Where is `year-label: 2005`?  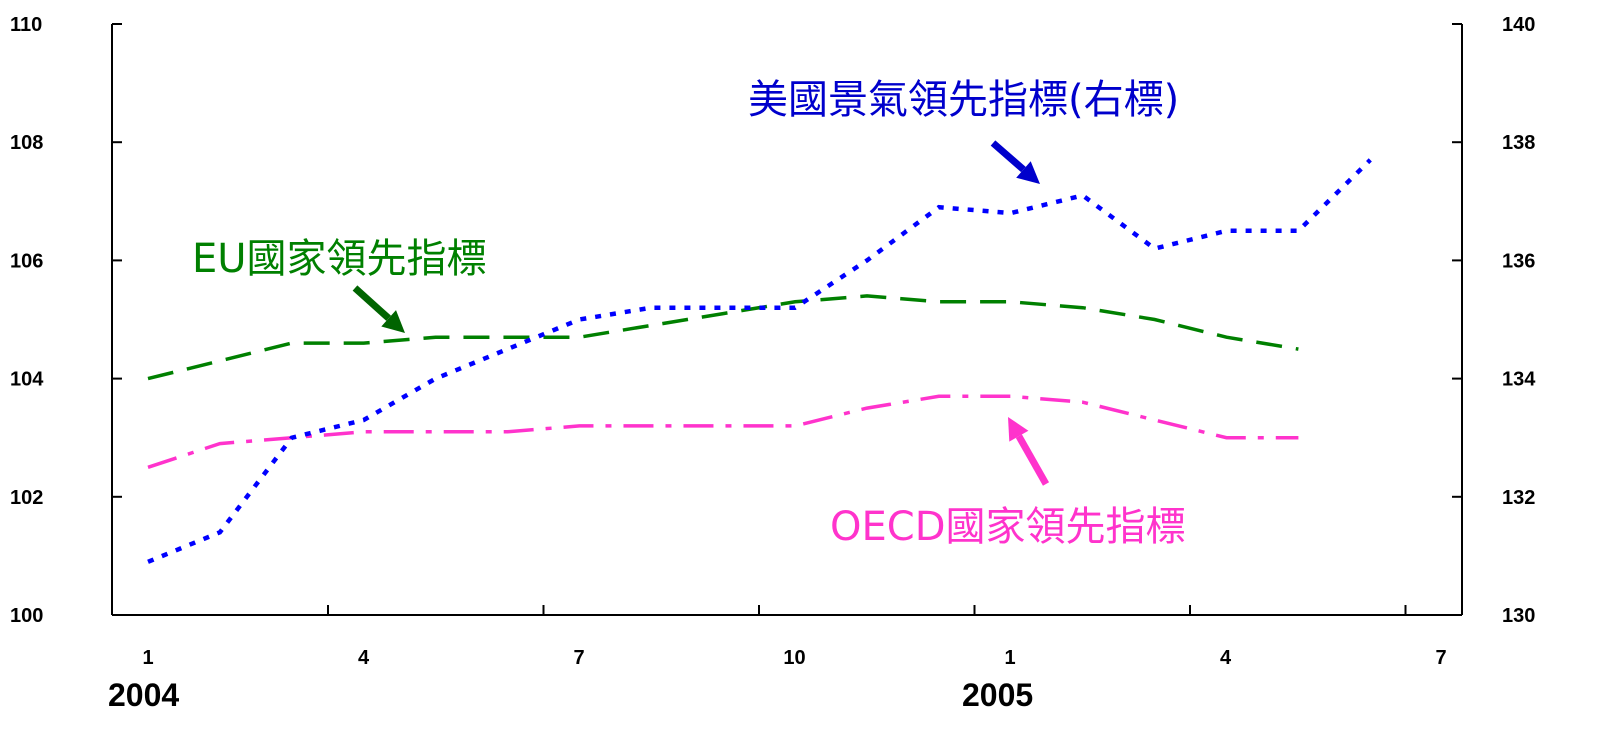 year-label: 2005 is located at coordinates (997, 695).